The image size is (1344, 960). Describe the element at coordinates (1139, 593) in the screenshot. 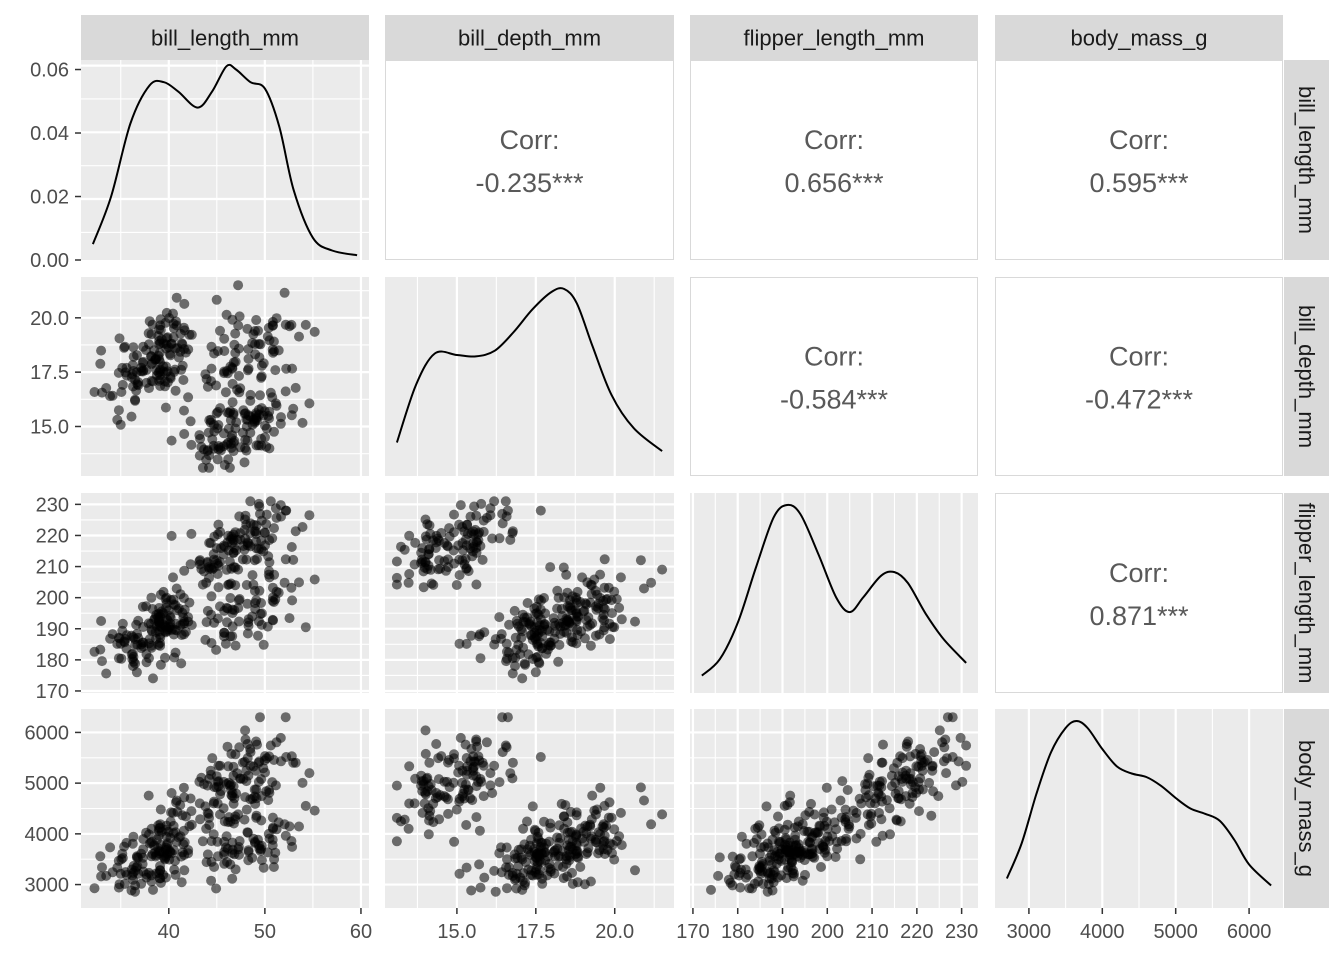

I see `panel-flipper_length_mm-vs-body_mass_g: Corr: 0.871***` at that location.